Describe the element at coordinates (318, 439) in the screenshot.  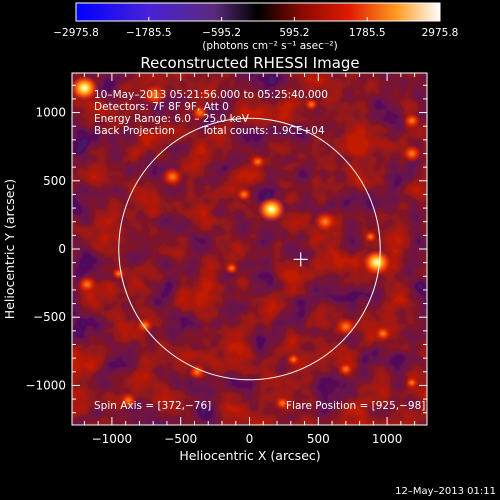
I see `x-tick-label: 500` at that location.